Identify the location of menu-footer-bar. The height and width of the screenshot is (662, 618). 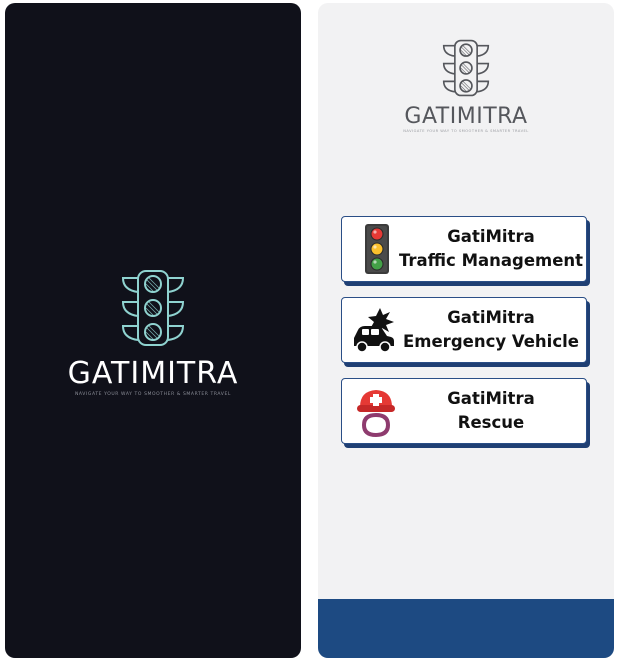
(466, 628).